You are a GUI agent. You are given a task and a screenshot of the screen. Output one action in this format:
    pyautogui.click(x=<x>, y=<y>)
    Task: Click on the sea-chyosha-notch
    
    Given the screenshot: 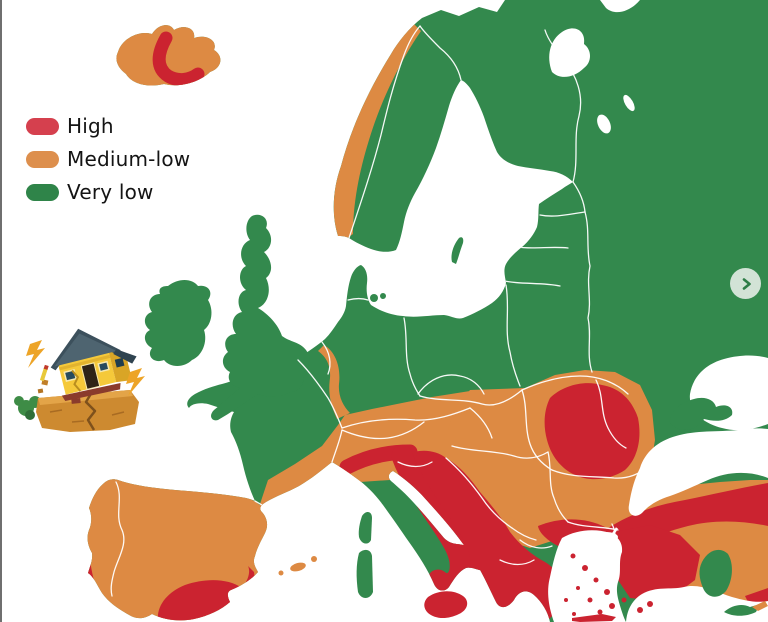 What is the action you would take?
    pyautogui.click(x=620, y=6)
    